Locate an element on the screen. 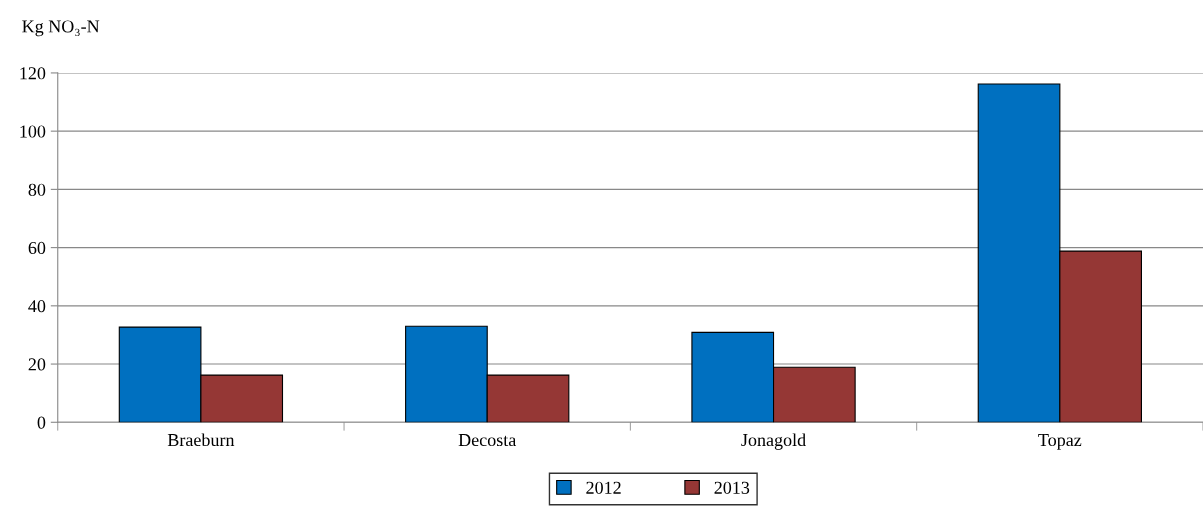 Image resolution: width=1203 pixels, height=510 pixels. legend-label: 2012 is located at coordinates (603, 487).